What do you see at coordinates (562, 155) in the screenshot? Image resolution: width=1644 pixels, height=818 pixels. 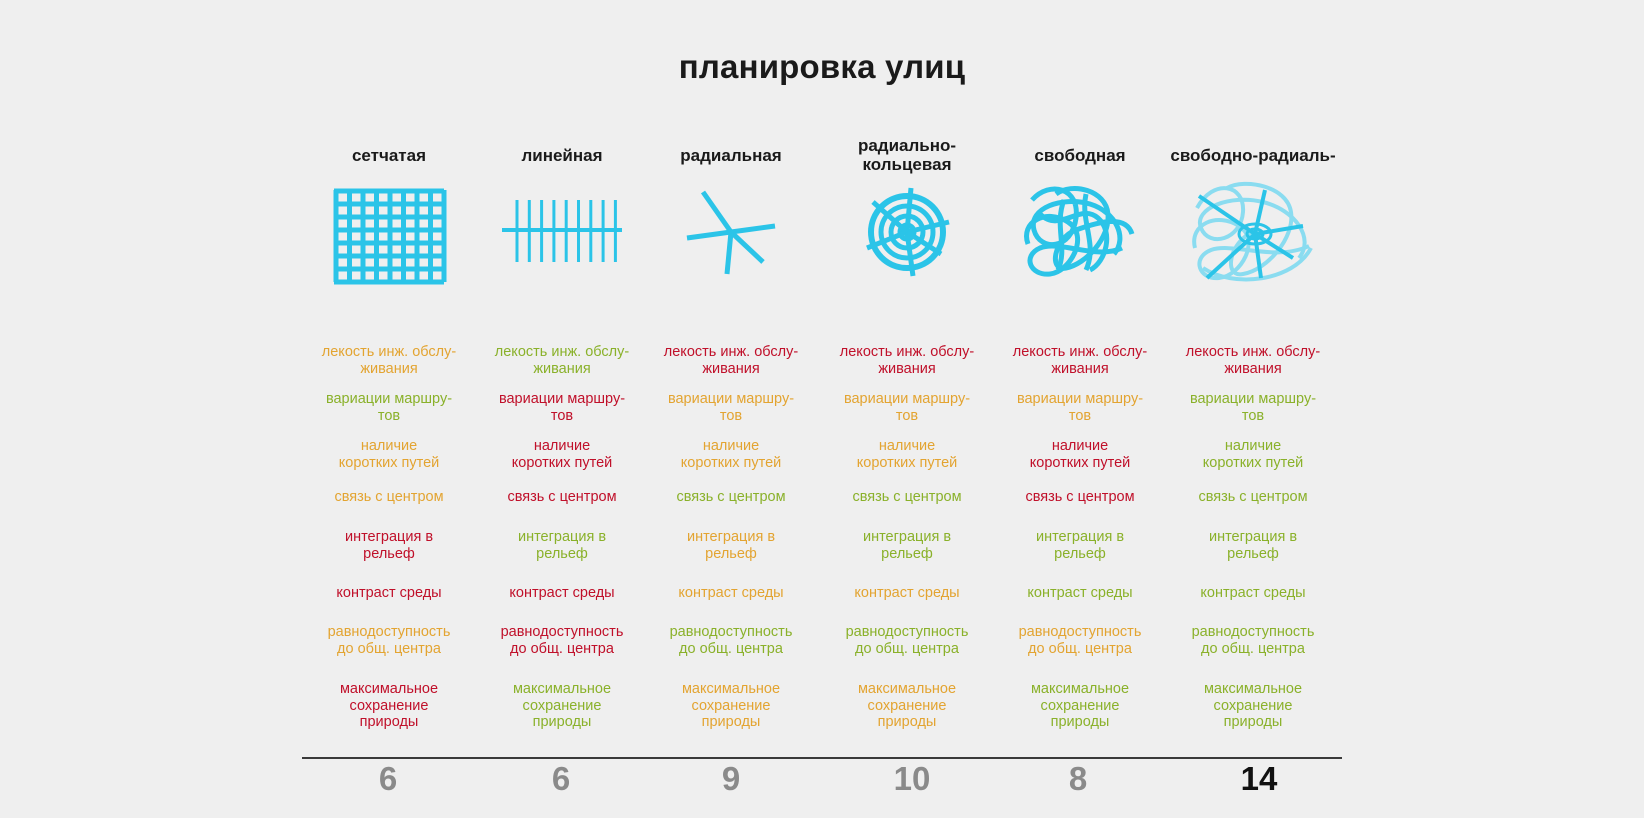 I see `column-title: линейная` at bounding box center [562, 155].